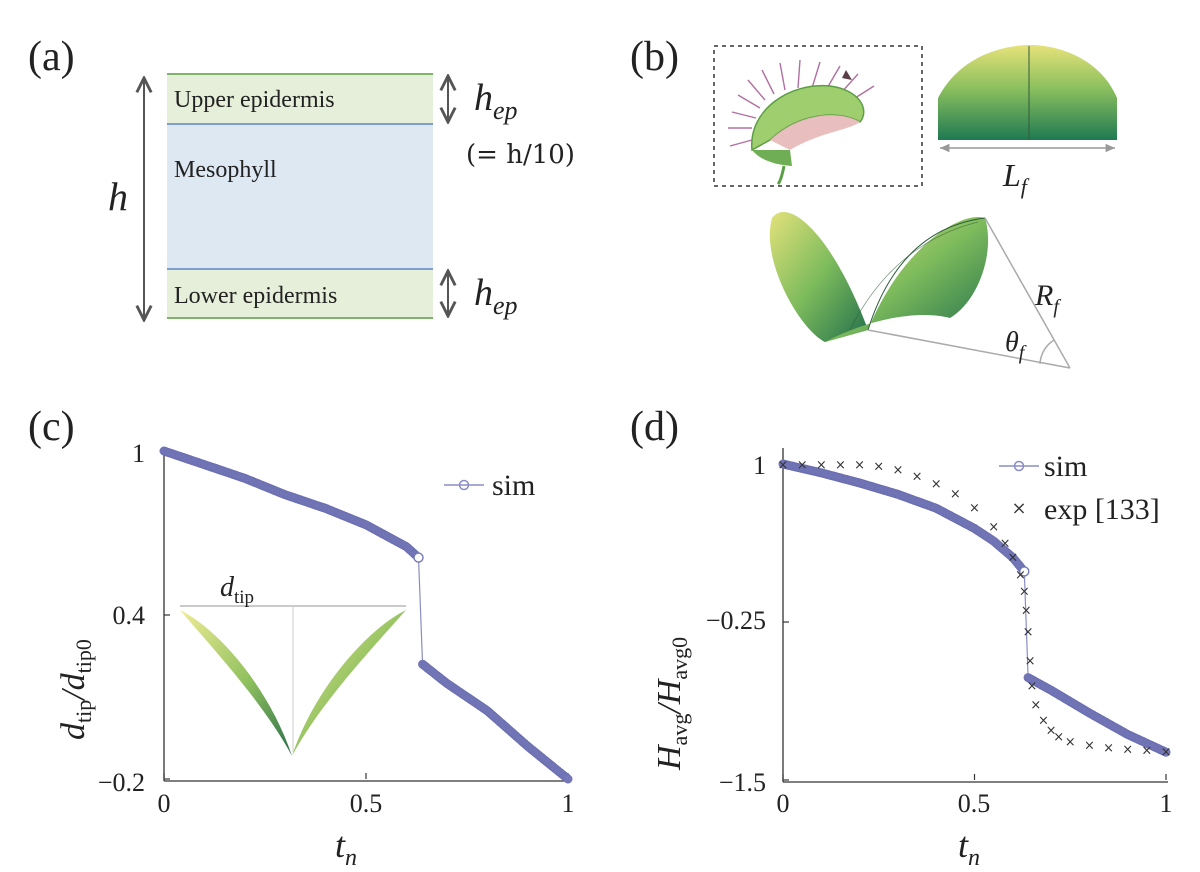 Image resolution: width=1200 pixels, height=872 pixels. What do you see at coordinates (51, 427) in the screenshot?
I see `panel-c-label: (c)` at bounding box center [51, 427].